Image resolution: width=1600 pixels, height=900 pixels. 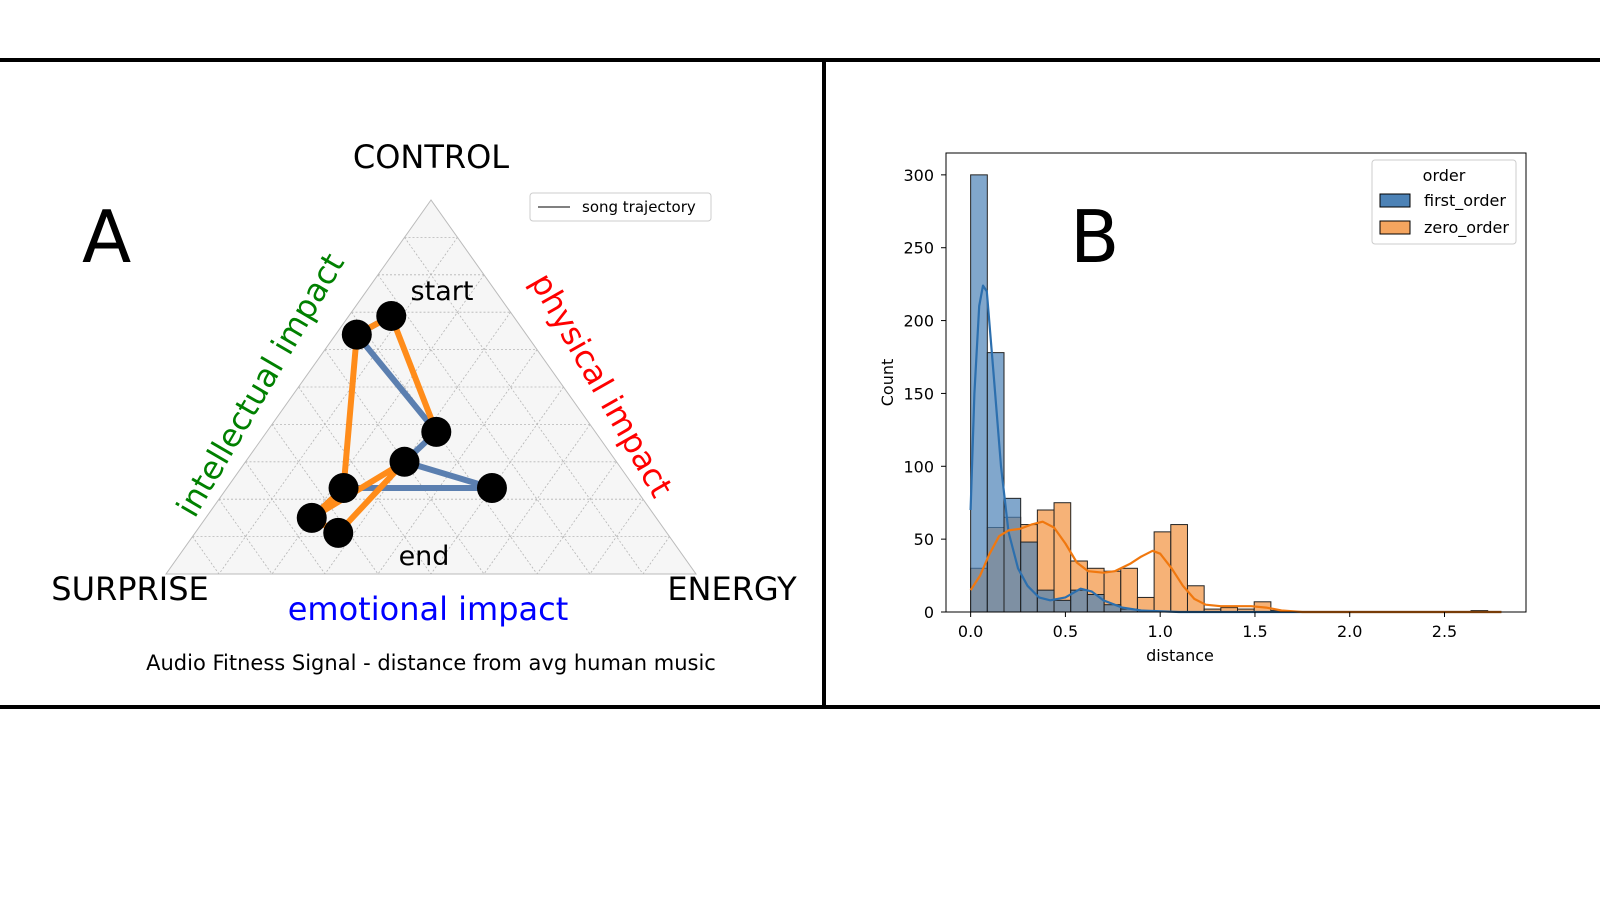 I want to click on panel-b-letter: B, so click(x=1094, y=237).